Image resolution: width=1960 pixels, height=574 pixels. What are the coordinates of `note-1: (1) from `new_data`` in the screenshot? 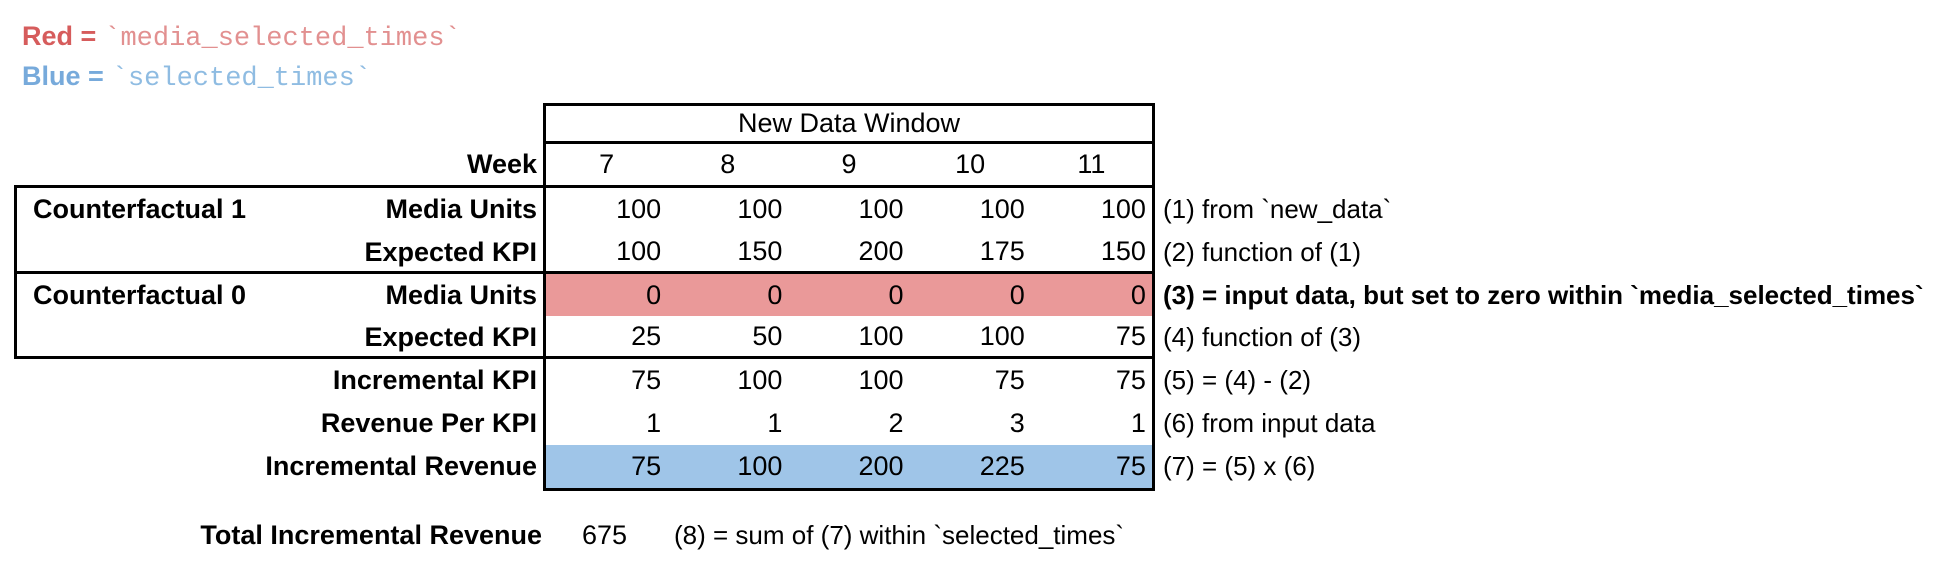 It's located at (1277, 209).